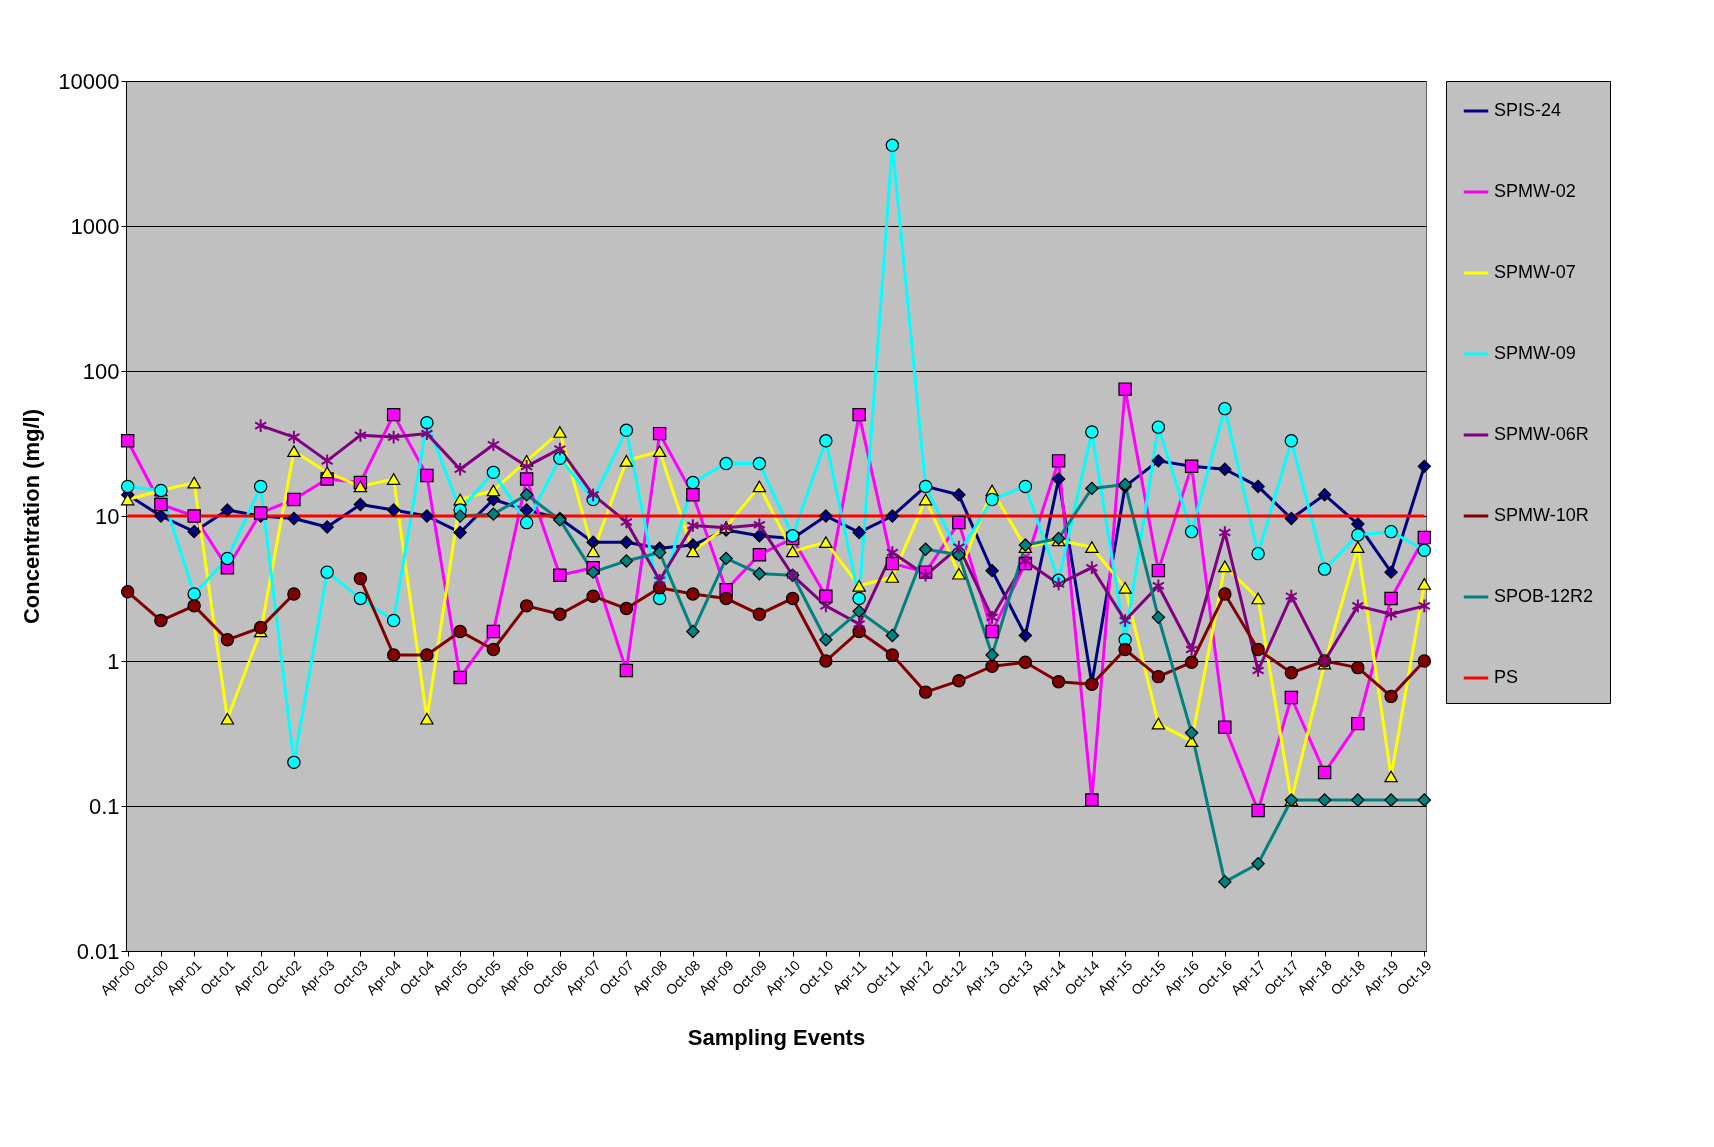 This screenshot has width=1714, height=1147. What do you see at coordinates (32, 516) in the screenshot?
I see `y-axis-title: Concentration (mg/l)` at bounding box center [32, 516].